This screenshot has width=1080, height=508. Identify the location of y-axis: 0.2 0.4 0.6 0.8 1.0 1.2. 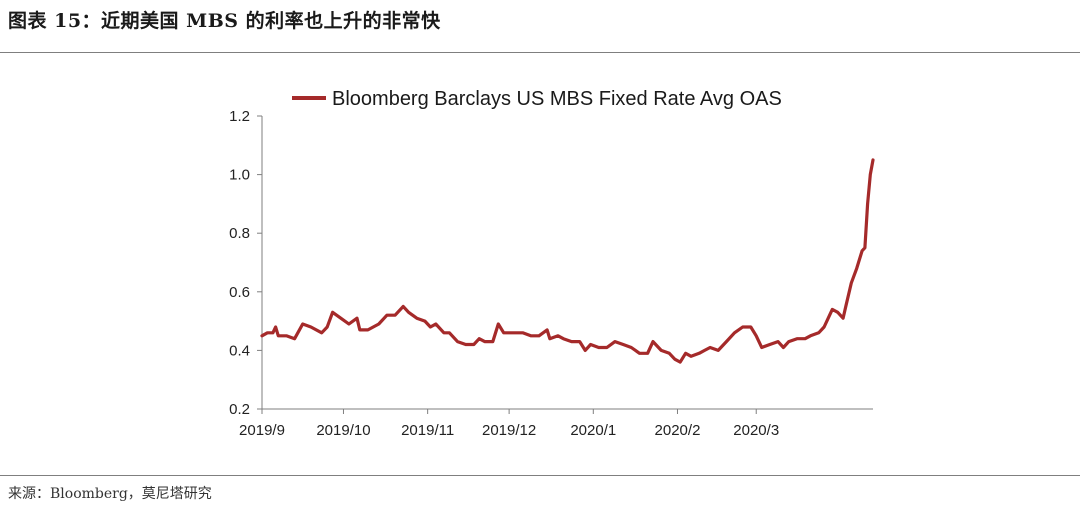
(246, 263).